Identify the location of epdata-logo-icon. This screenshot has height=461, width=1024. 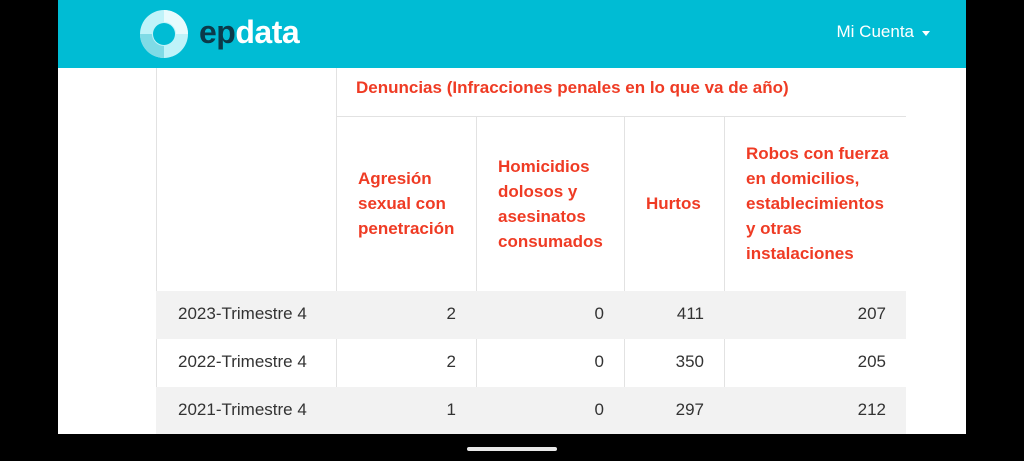
(164, 34).